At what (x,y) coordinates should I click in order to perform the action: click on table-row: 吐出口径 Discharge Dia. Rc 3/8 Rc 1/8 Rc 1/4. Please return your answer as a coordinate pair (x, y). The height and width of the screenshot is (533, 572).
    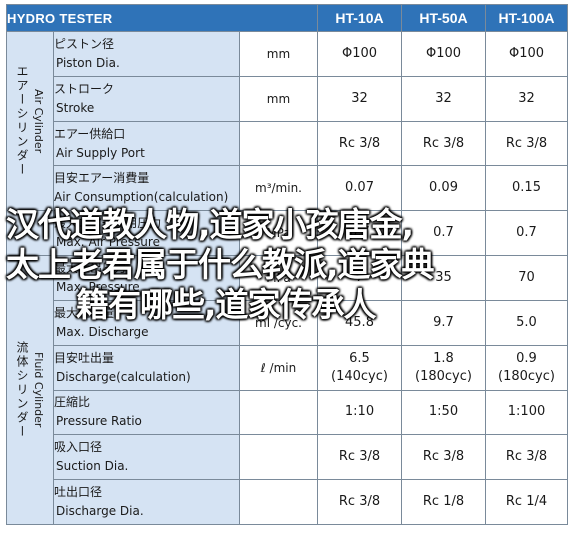
    Looking at the image, I should click on (287, 502).